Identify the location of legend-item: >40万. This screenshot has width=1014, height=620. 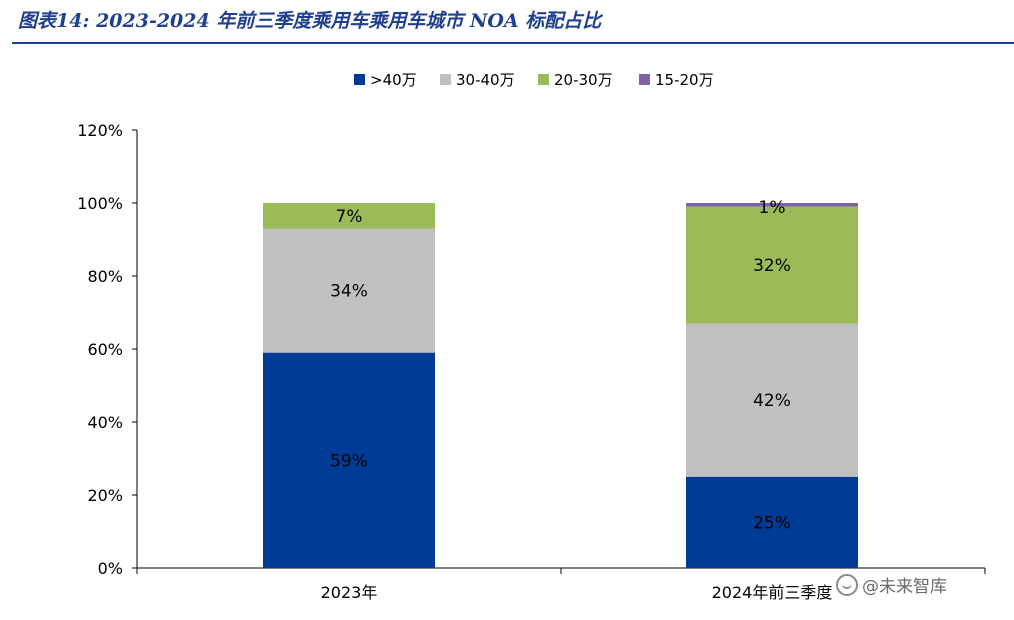
(385, 80).